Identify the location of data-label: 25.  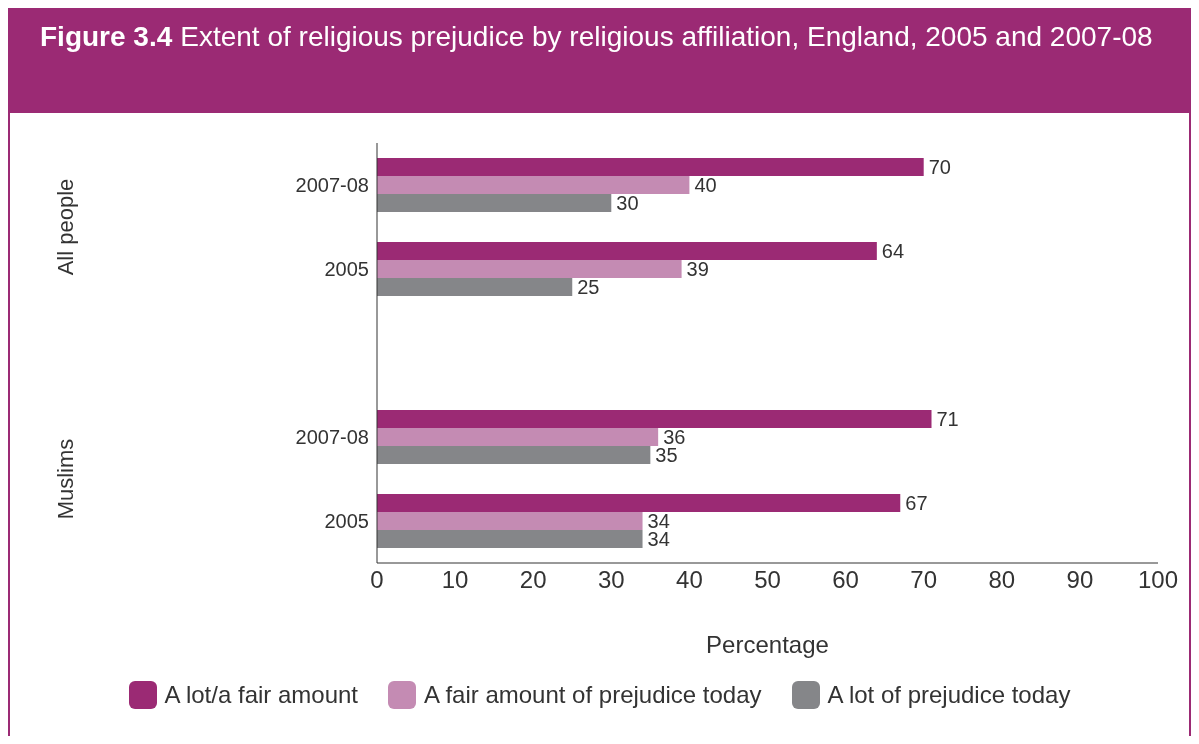
(588, 287).